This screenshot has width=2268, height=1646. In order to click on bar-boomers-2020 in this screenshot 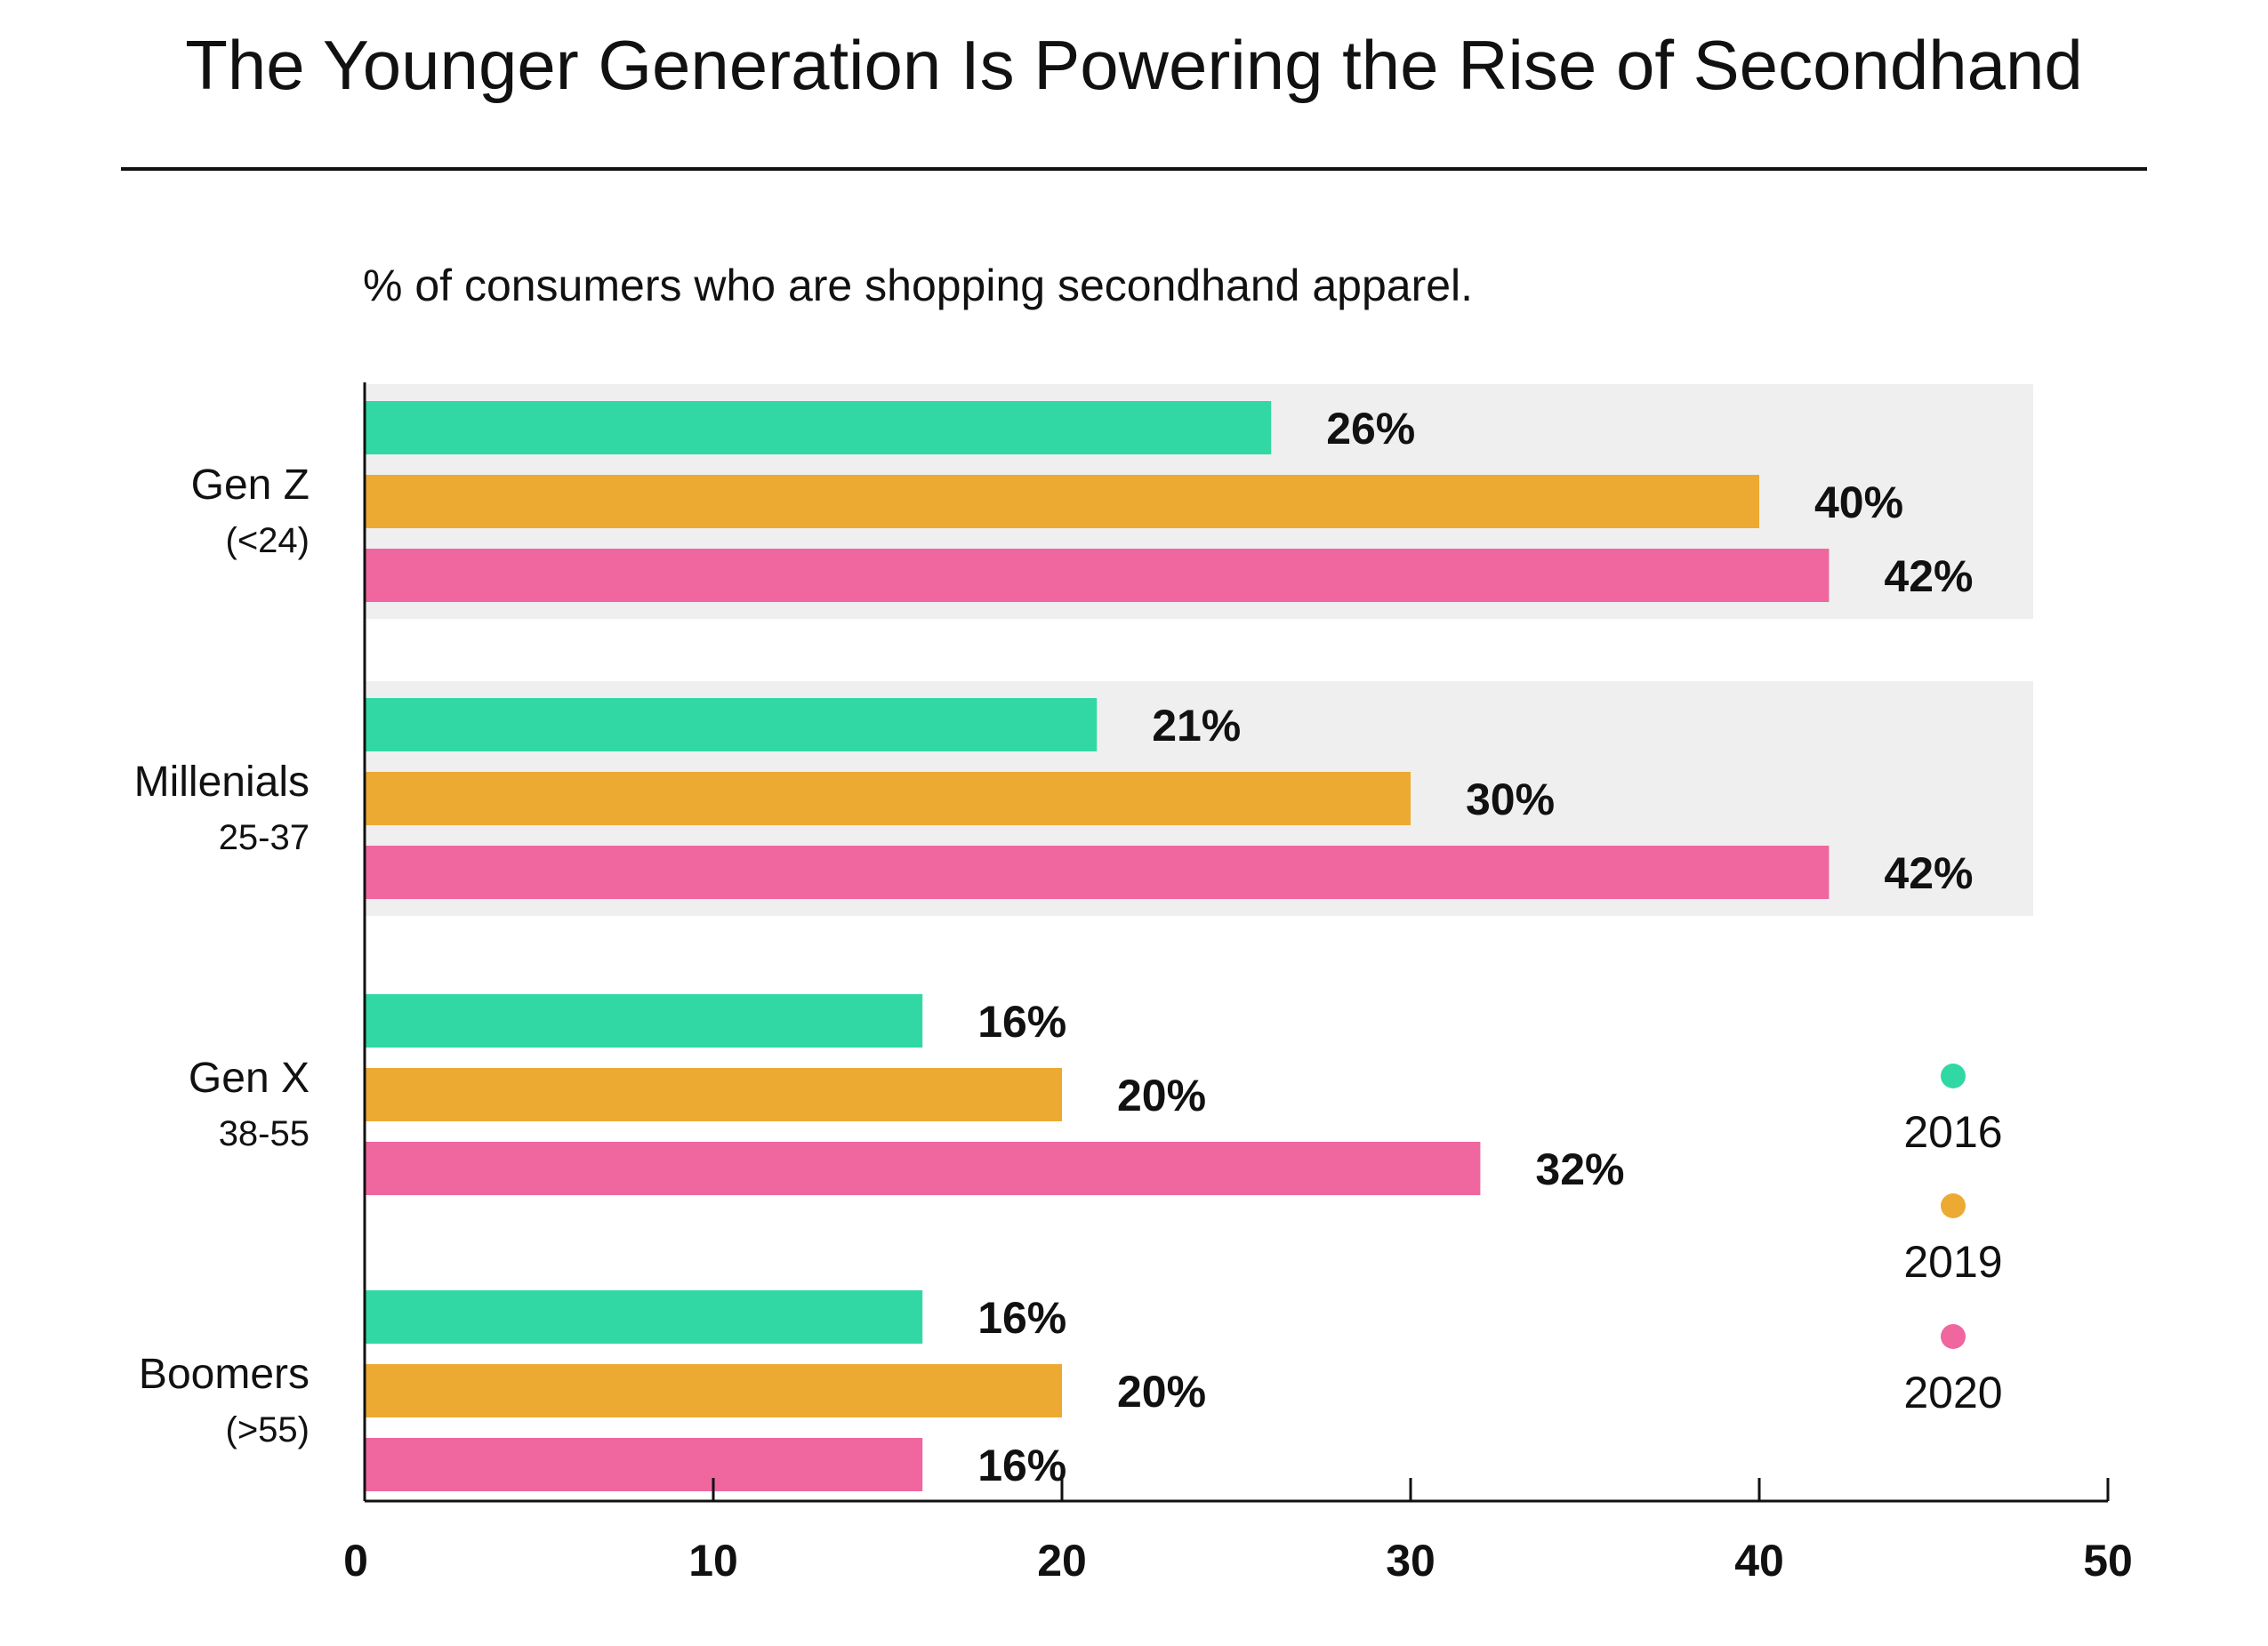, I will do `click(644, 1464)`.